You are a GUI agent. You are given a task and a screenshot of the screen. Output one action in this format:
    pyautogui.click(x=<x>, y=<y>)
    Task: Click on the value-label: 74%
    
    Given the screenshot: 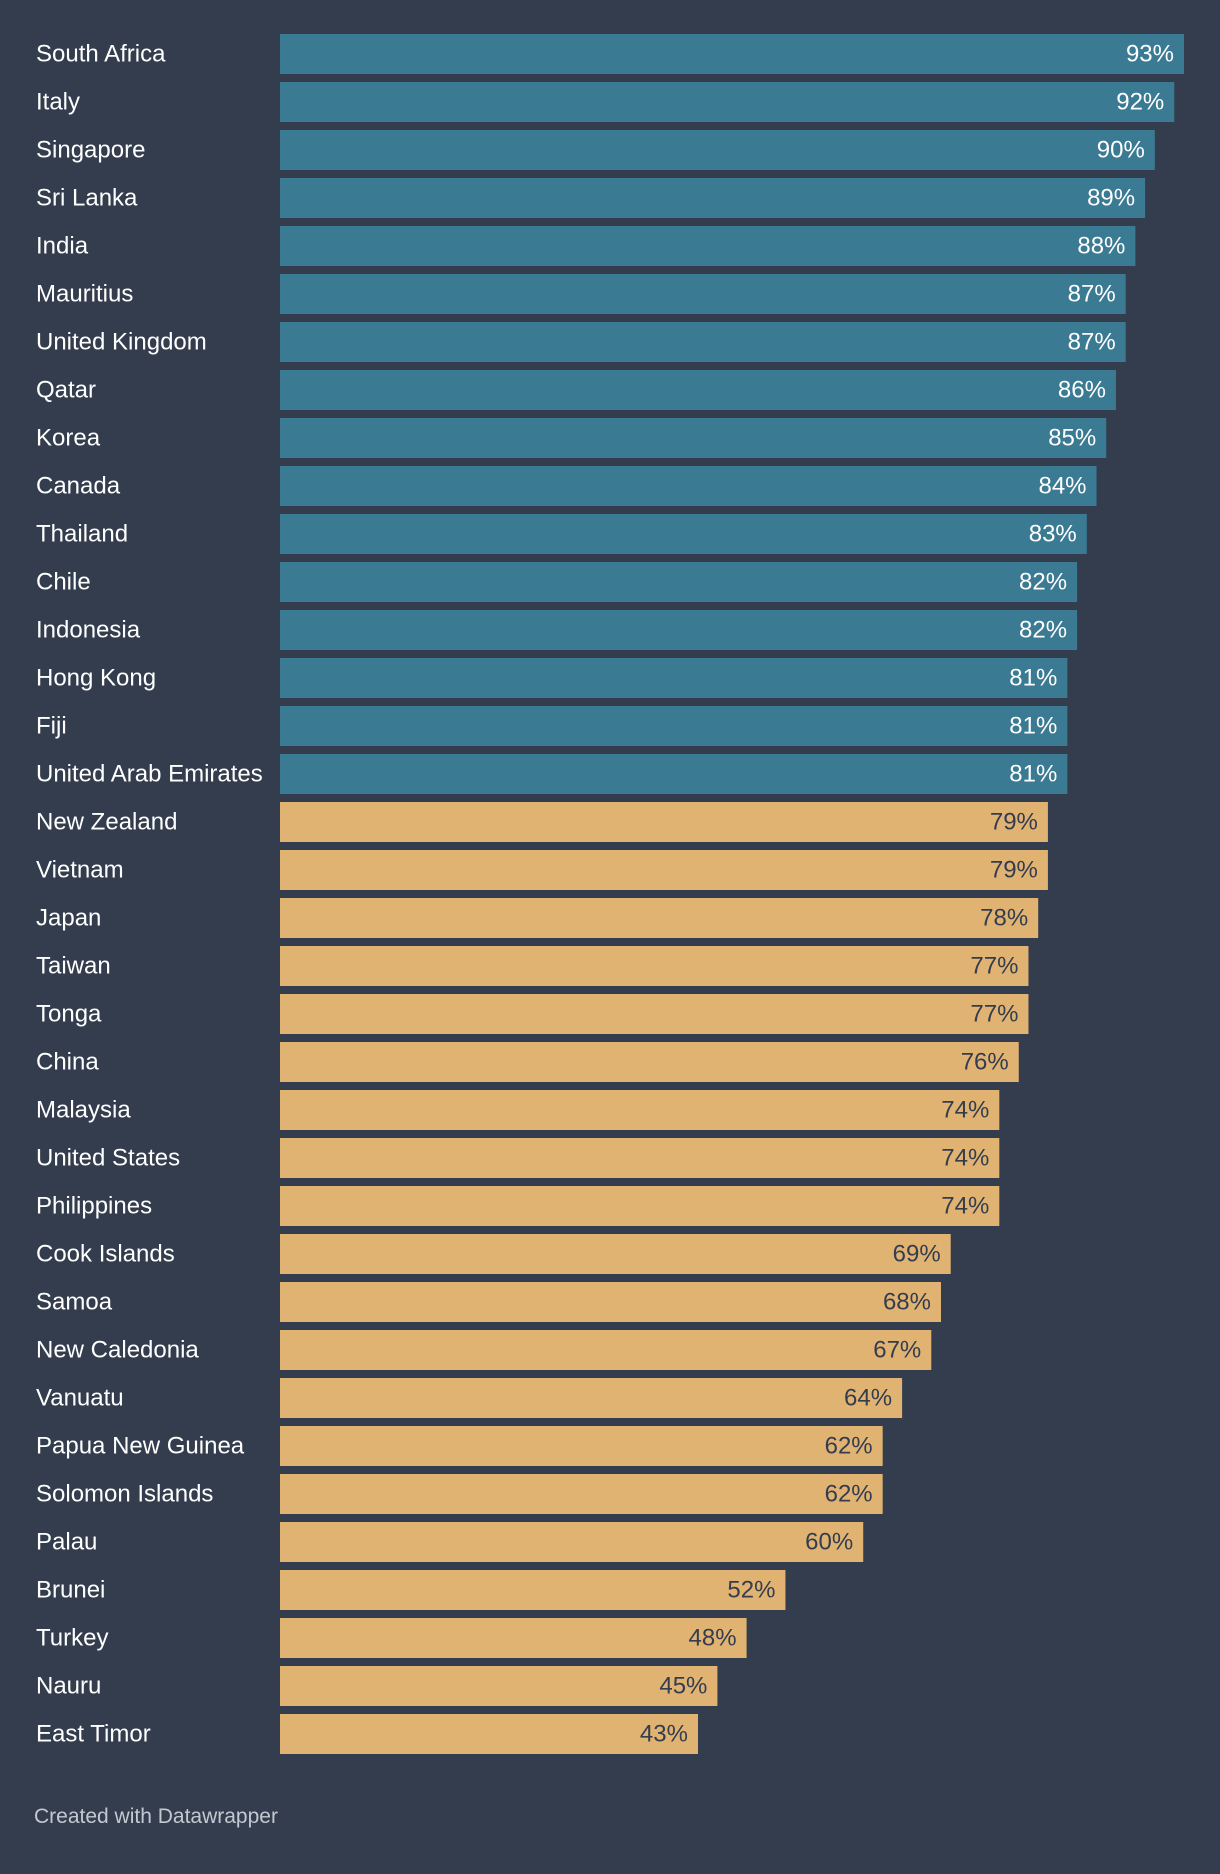 What is the action you would take?
    pyautogui.click(x=965, y=1206)
    